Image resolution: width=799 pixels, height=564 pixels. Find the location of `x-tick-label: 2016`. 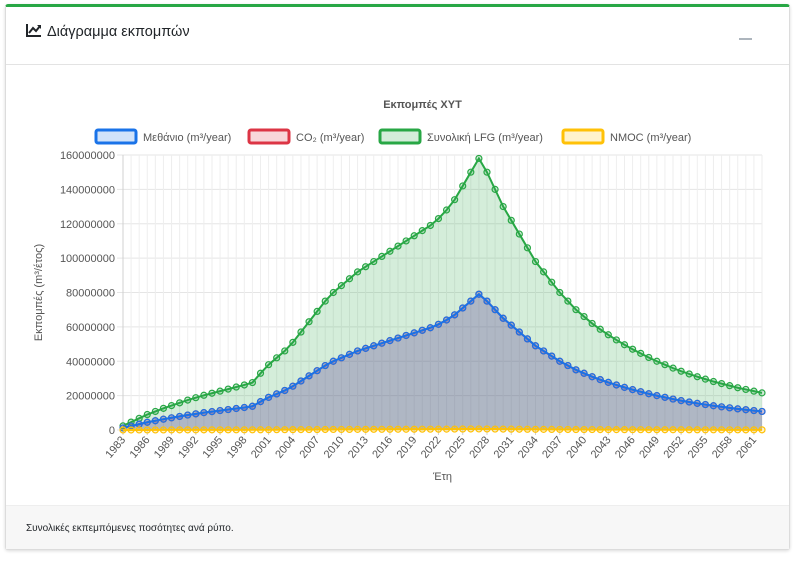

x-tick-label: 2016 is located at coordinates (382, 447).